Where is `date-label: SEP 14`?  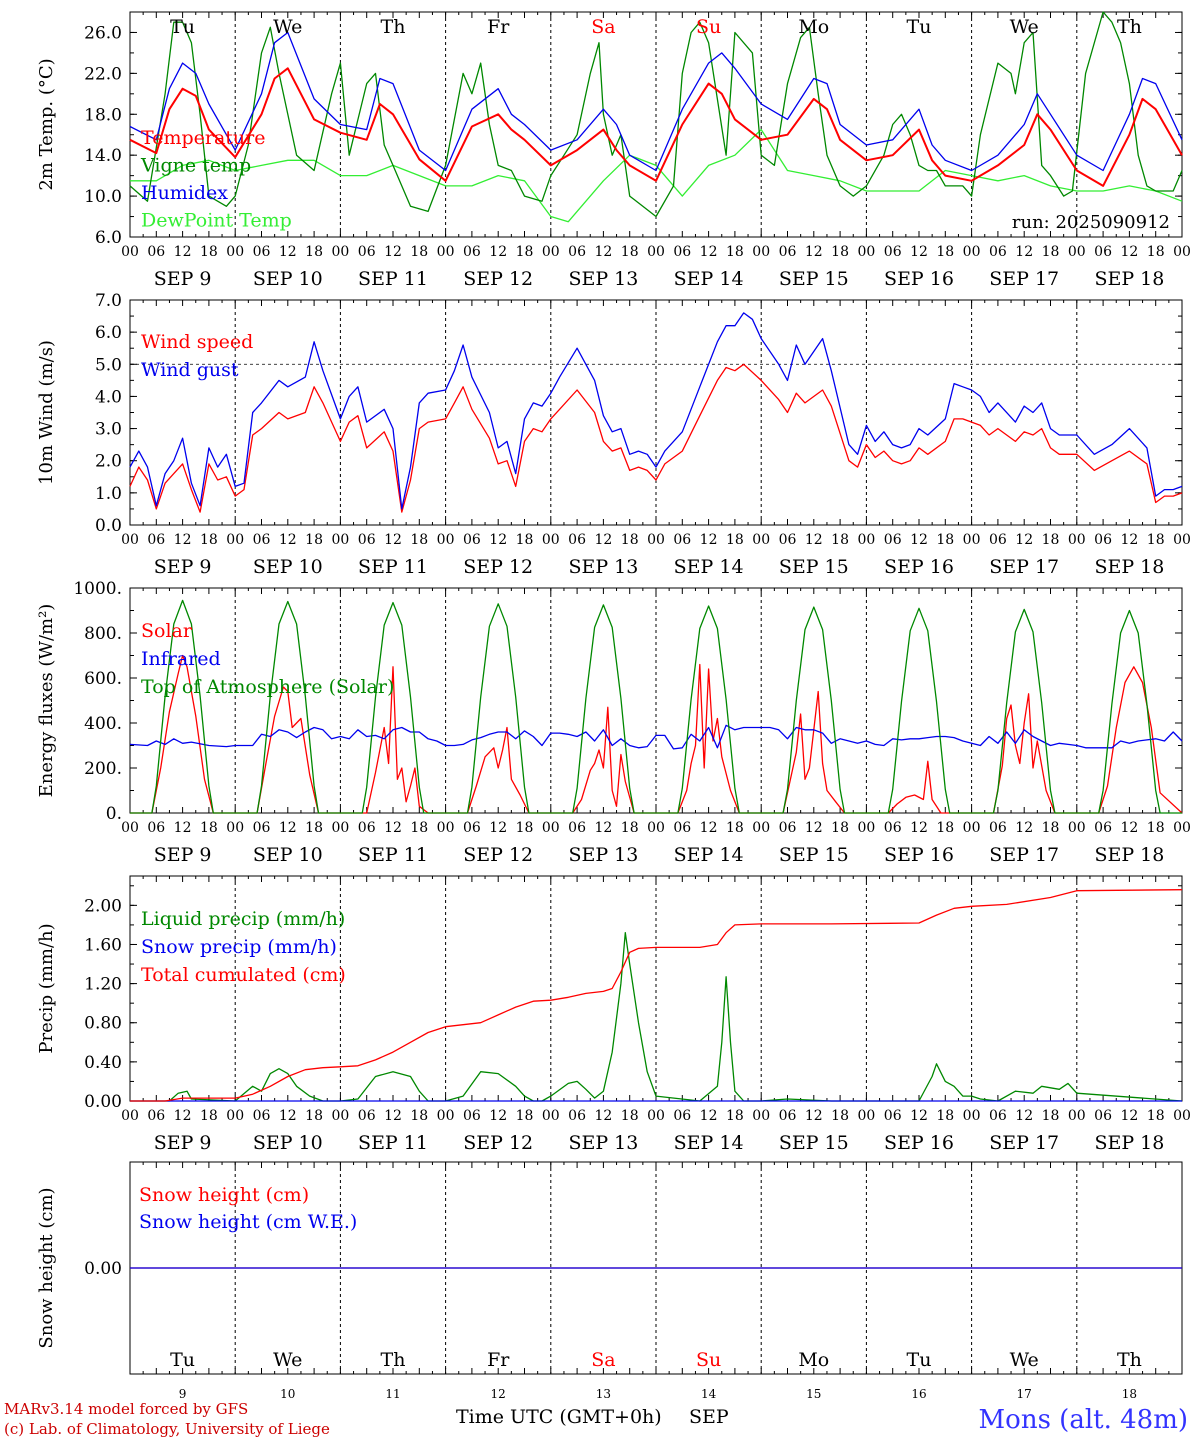
date-label: SEP 14 is located at coordinates (709, 567).